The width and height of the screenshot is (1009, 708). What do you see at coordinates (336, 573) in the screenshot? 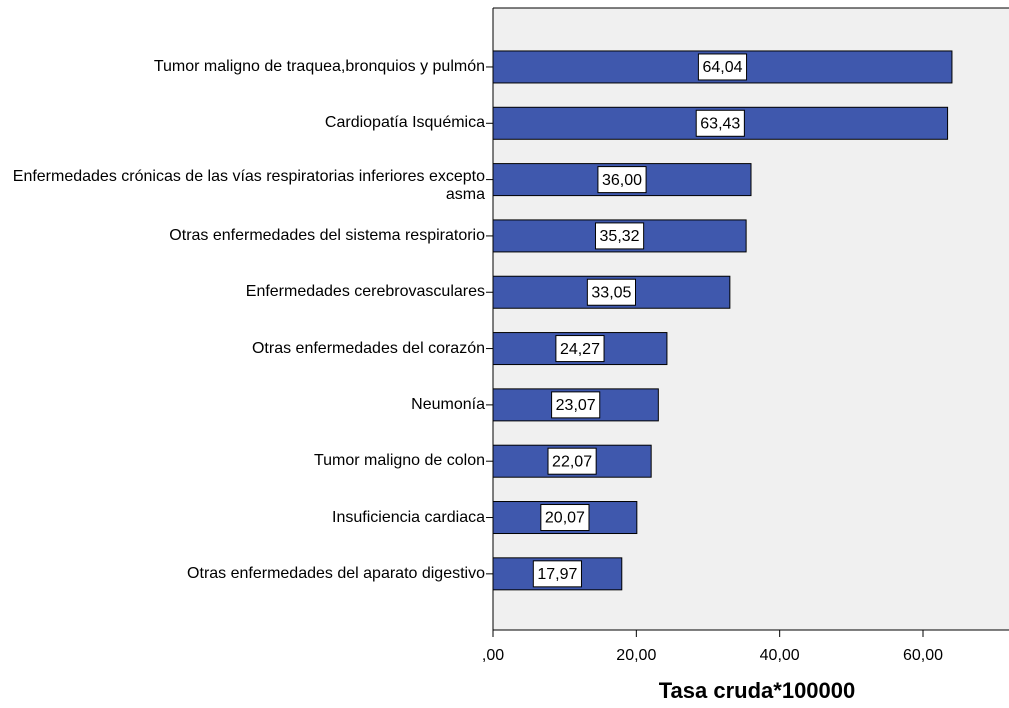
I see `y-tick-label: Otras enfermedades del aparato digestivo` at bounding box center [336, 573].